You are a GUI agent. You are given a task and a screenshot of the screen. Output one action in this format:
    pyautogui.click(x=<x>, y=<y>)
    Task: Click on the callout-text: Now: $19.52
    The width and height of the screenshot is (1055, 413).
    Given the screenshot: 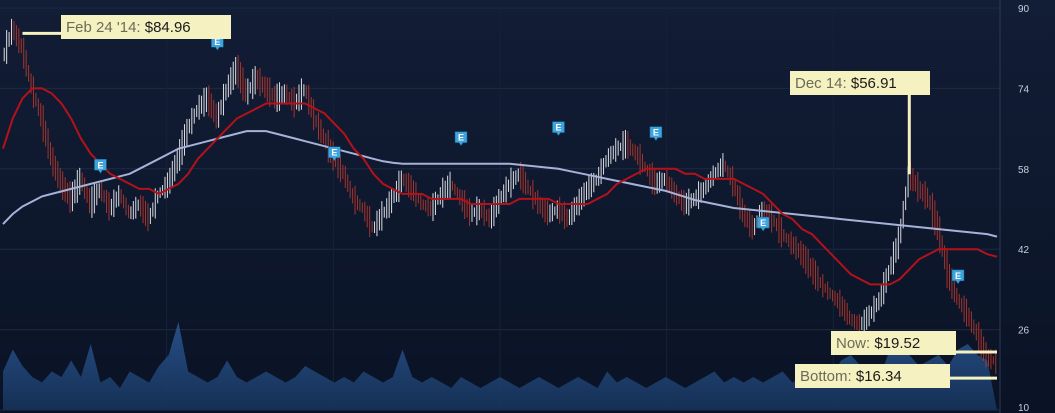 What is the action you would take?
    pyautogui.click(x=878, y=343)
    